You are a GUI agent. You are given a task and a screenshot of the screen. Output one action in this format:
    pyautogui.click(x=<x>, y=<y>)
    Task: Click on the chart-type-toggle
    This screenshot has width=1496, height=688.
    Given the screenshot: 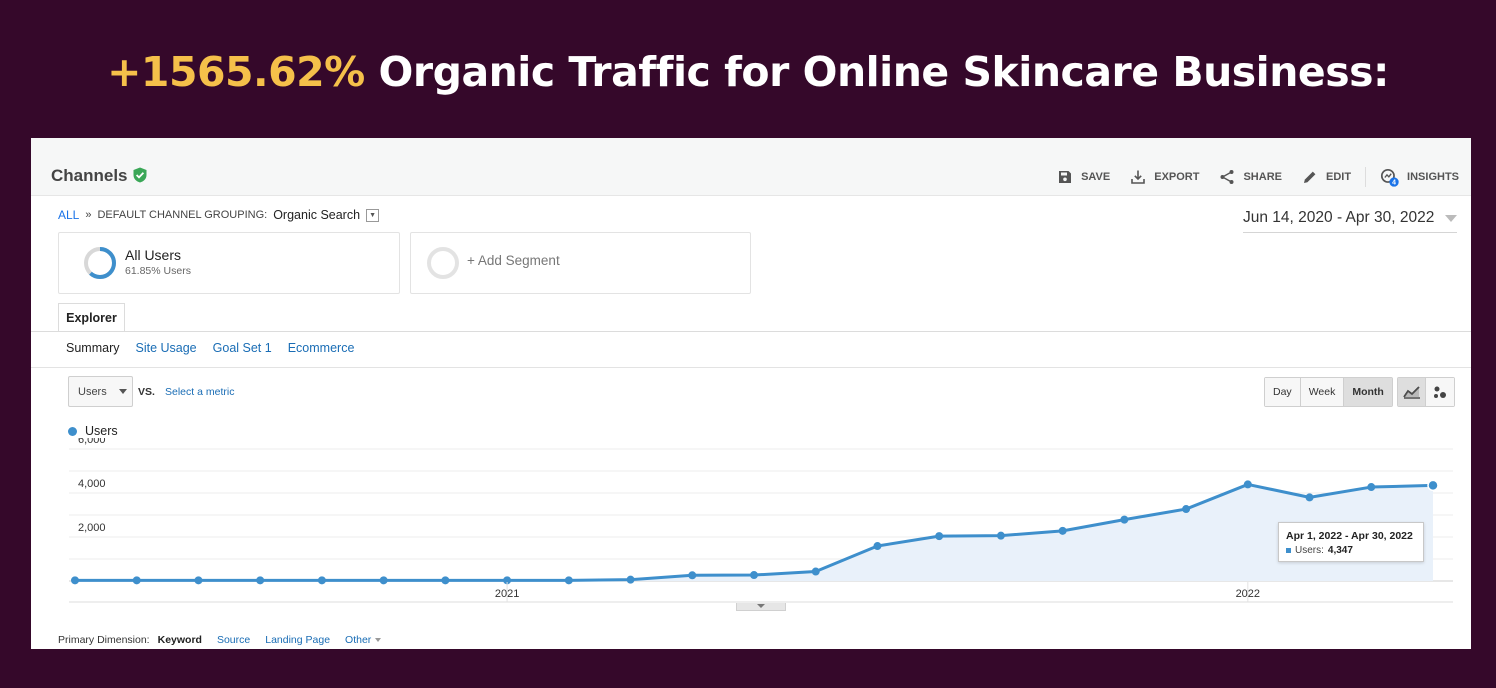 What is the action you would take?
    pyautogui.click(x=1426, y=392)
    